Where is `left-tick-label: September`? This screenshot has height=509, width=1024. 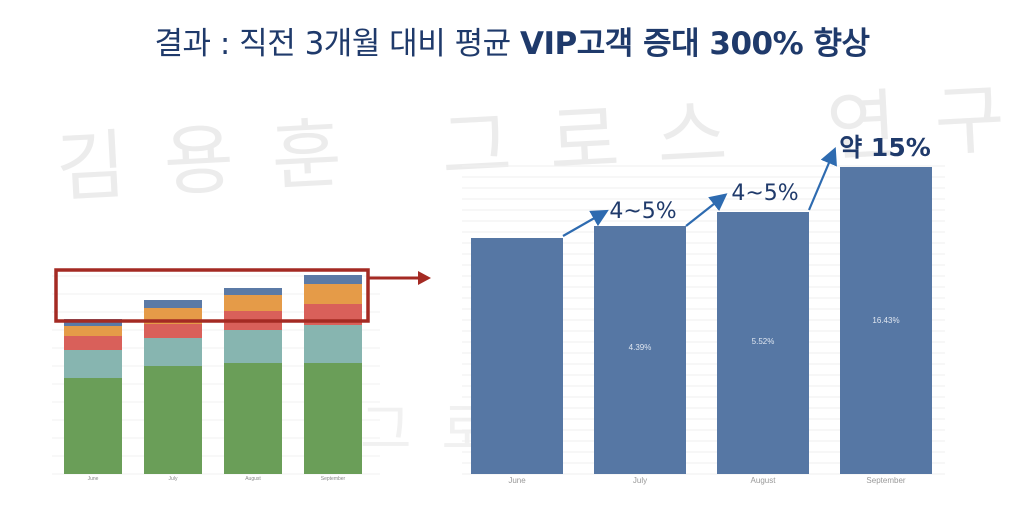
left-tick-label: September is located at coordinates (333, 479).